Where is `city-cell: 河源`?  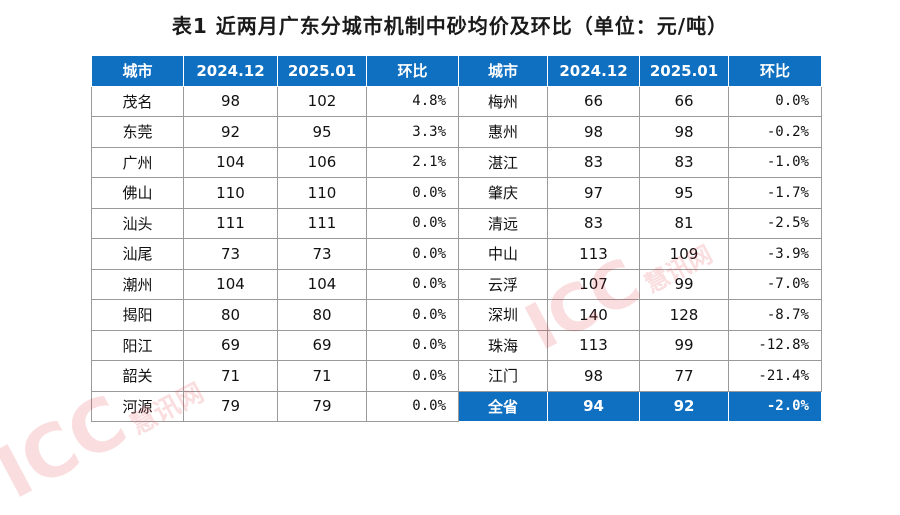 city-cell: 河源 is located at coordinates (137, 406).